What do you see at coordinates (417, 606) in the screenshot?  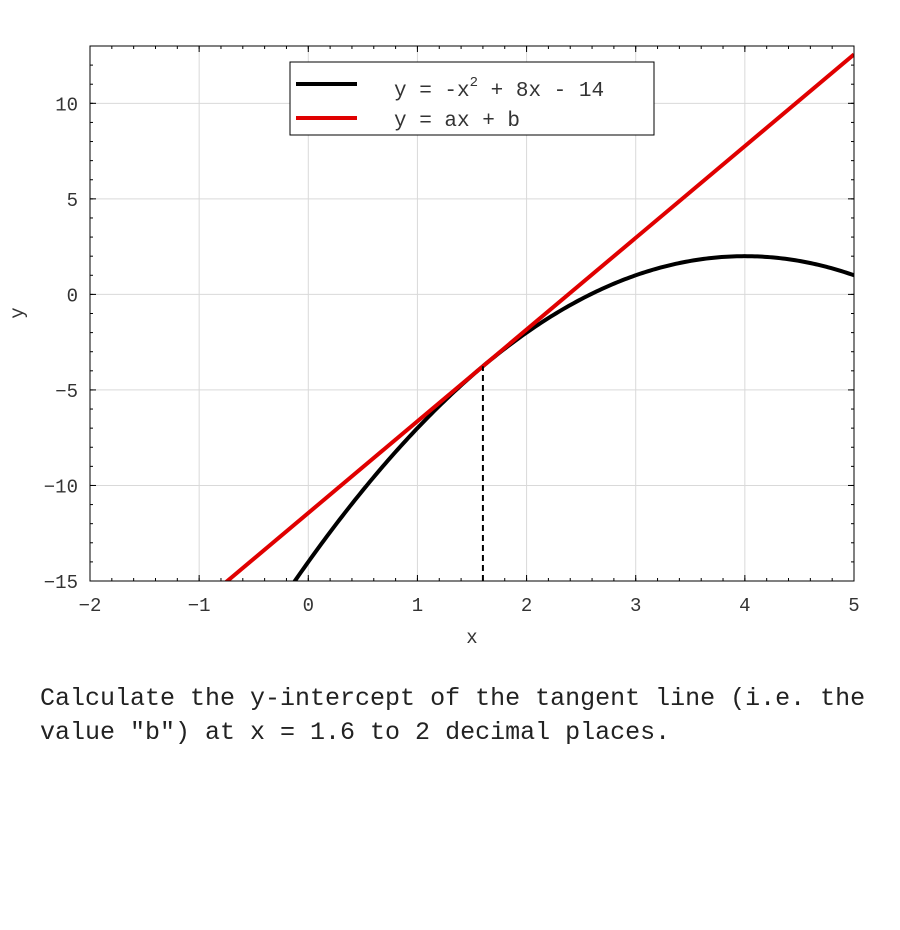 I see `x-tick-label: 1` at bounding box center [417, 606].